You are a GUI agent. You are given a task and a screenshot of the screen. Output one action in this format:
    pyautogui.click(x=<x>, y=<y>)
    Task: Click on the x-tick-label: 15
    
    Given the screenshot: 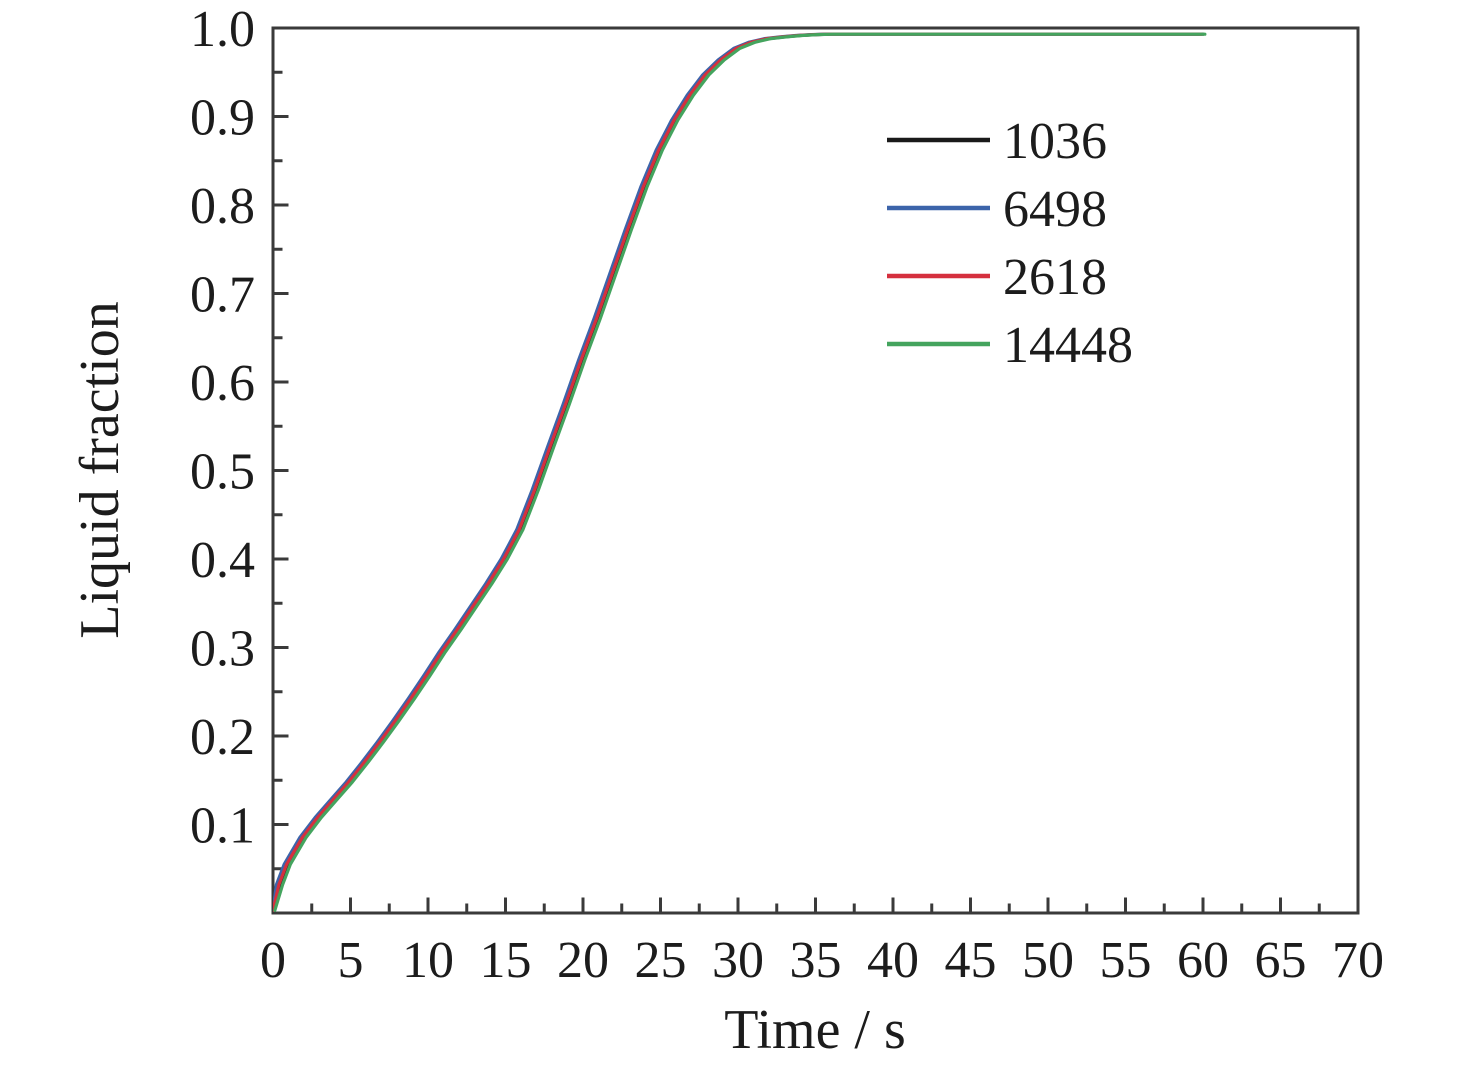 What is the action you would take?
    pyautogui.click(x=506, y=960)
    